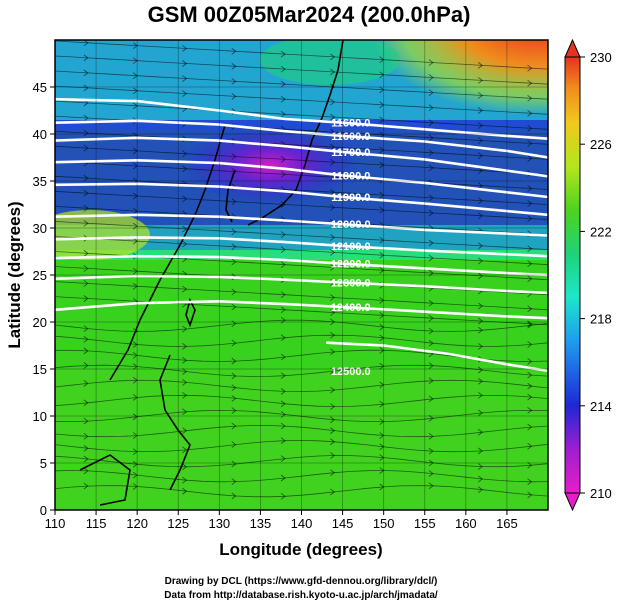 This screenshot has width=619, height=605. I want to click on colorbar: 210 214 218 222 226 230, so click(588, 275).